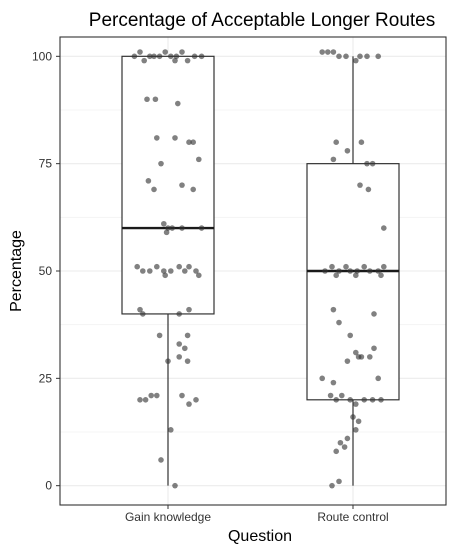  Describe the element at coordinates (168, 517) in the screenshot. I see `x-tick-label: Gain knowledge` at that location.